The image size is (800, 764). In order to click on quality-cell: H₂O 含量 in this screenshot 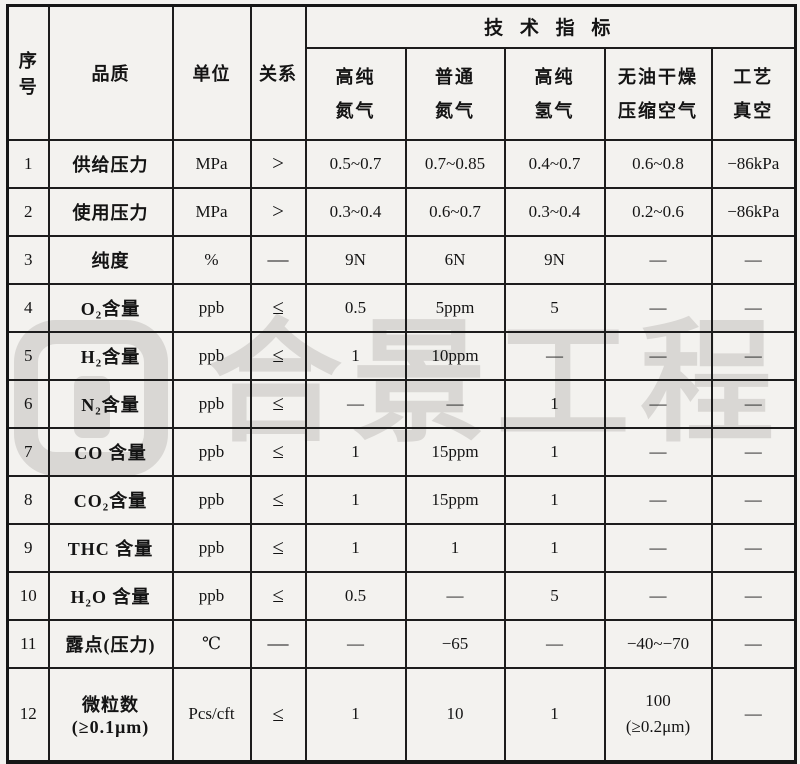, I will do `click(110, 595)`.